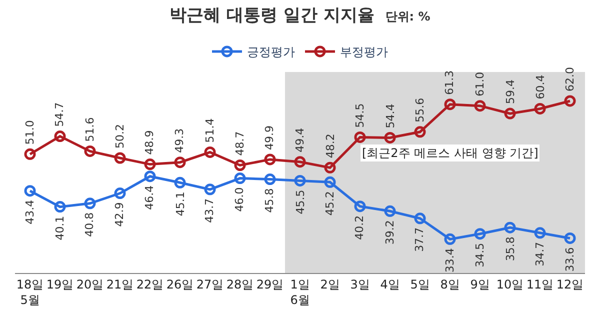  I want to click on data-label: 33.6, so click(569, 259).